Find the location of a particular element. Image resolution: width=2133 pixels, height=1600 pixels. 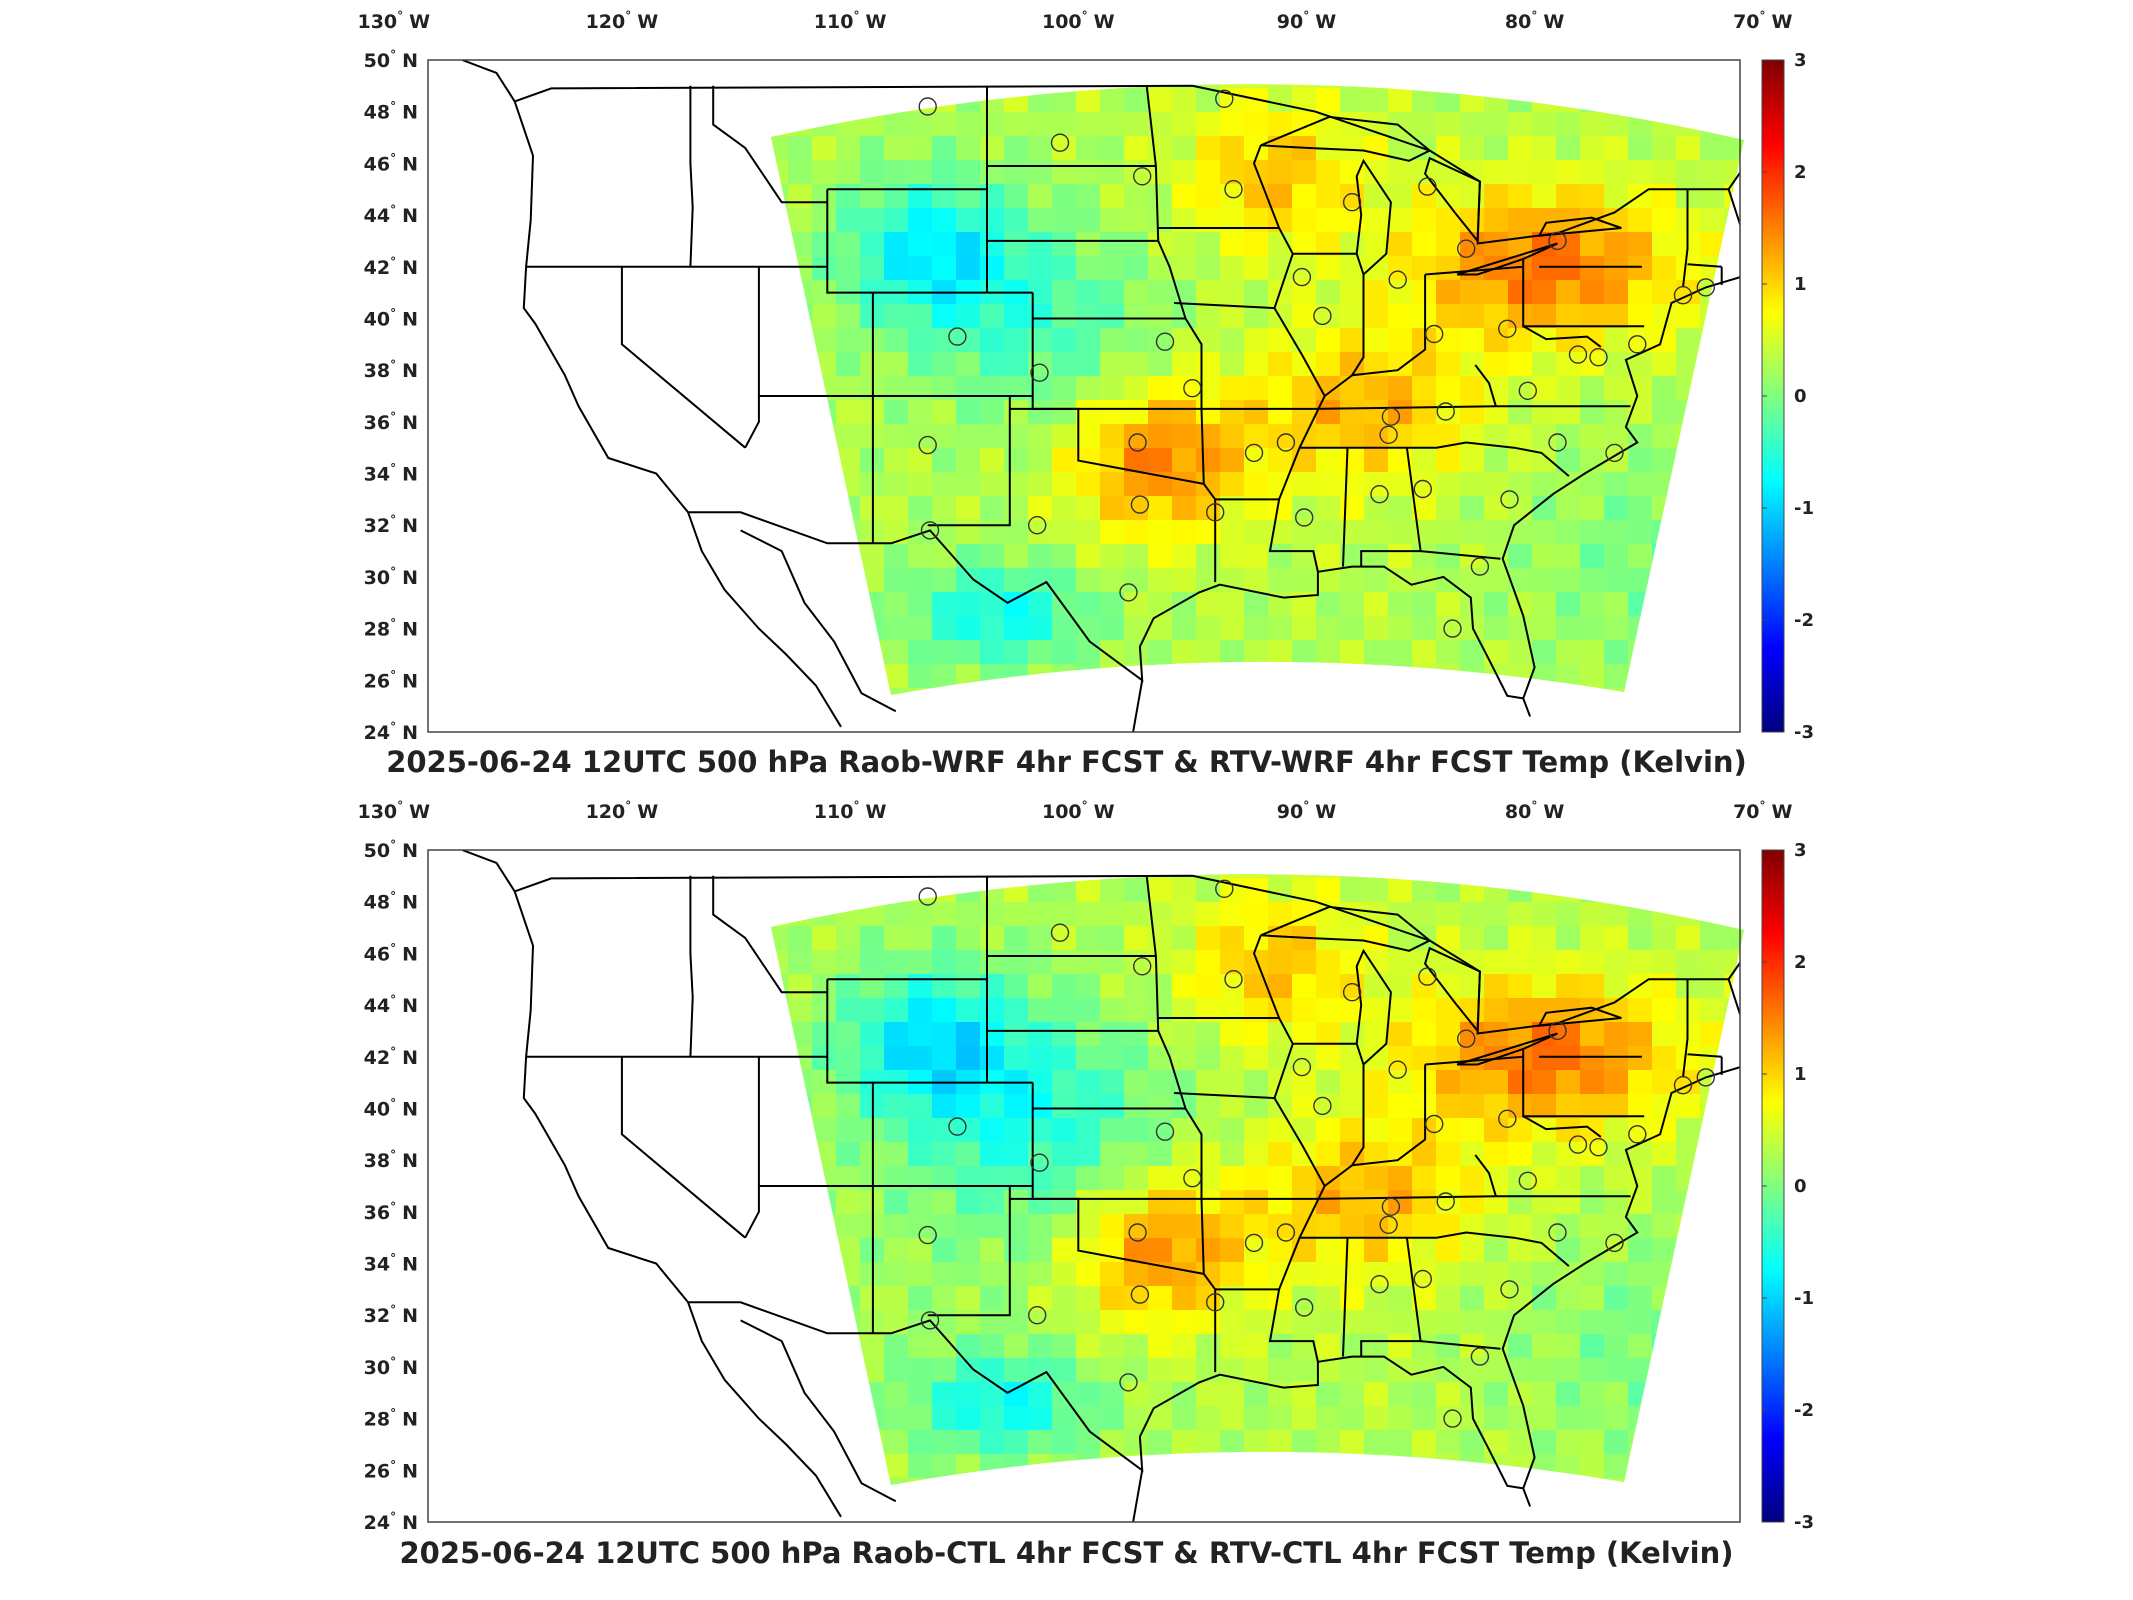

latitude-tick-label: 46° N is located at coordinates (391, 953).